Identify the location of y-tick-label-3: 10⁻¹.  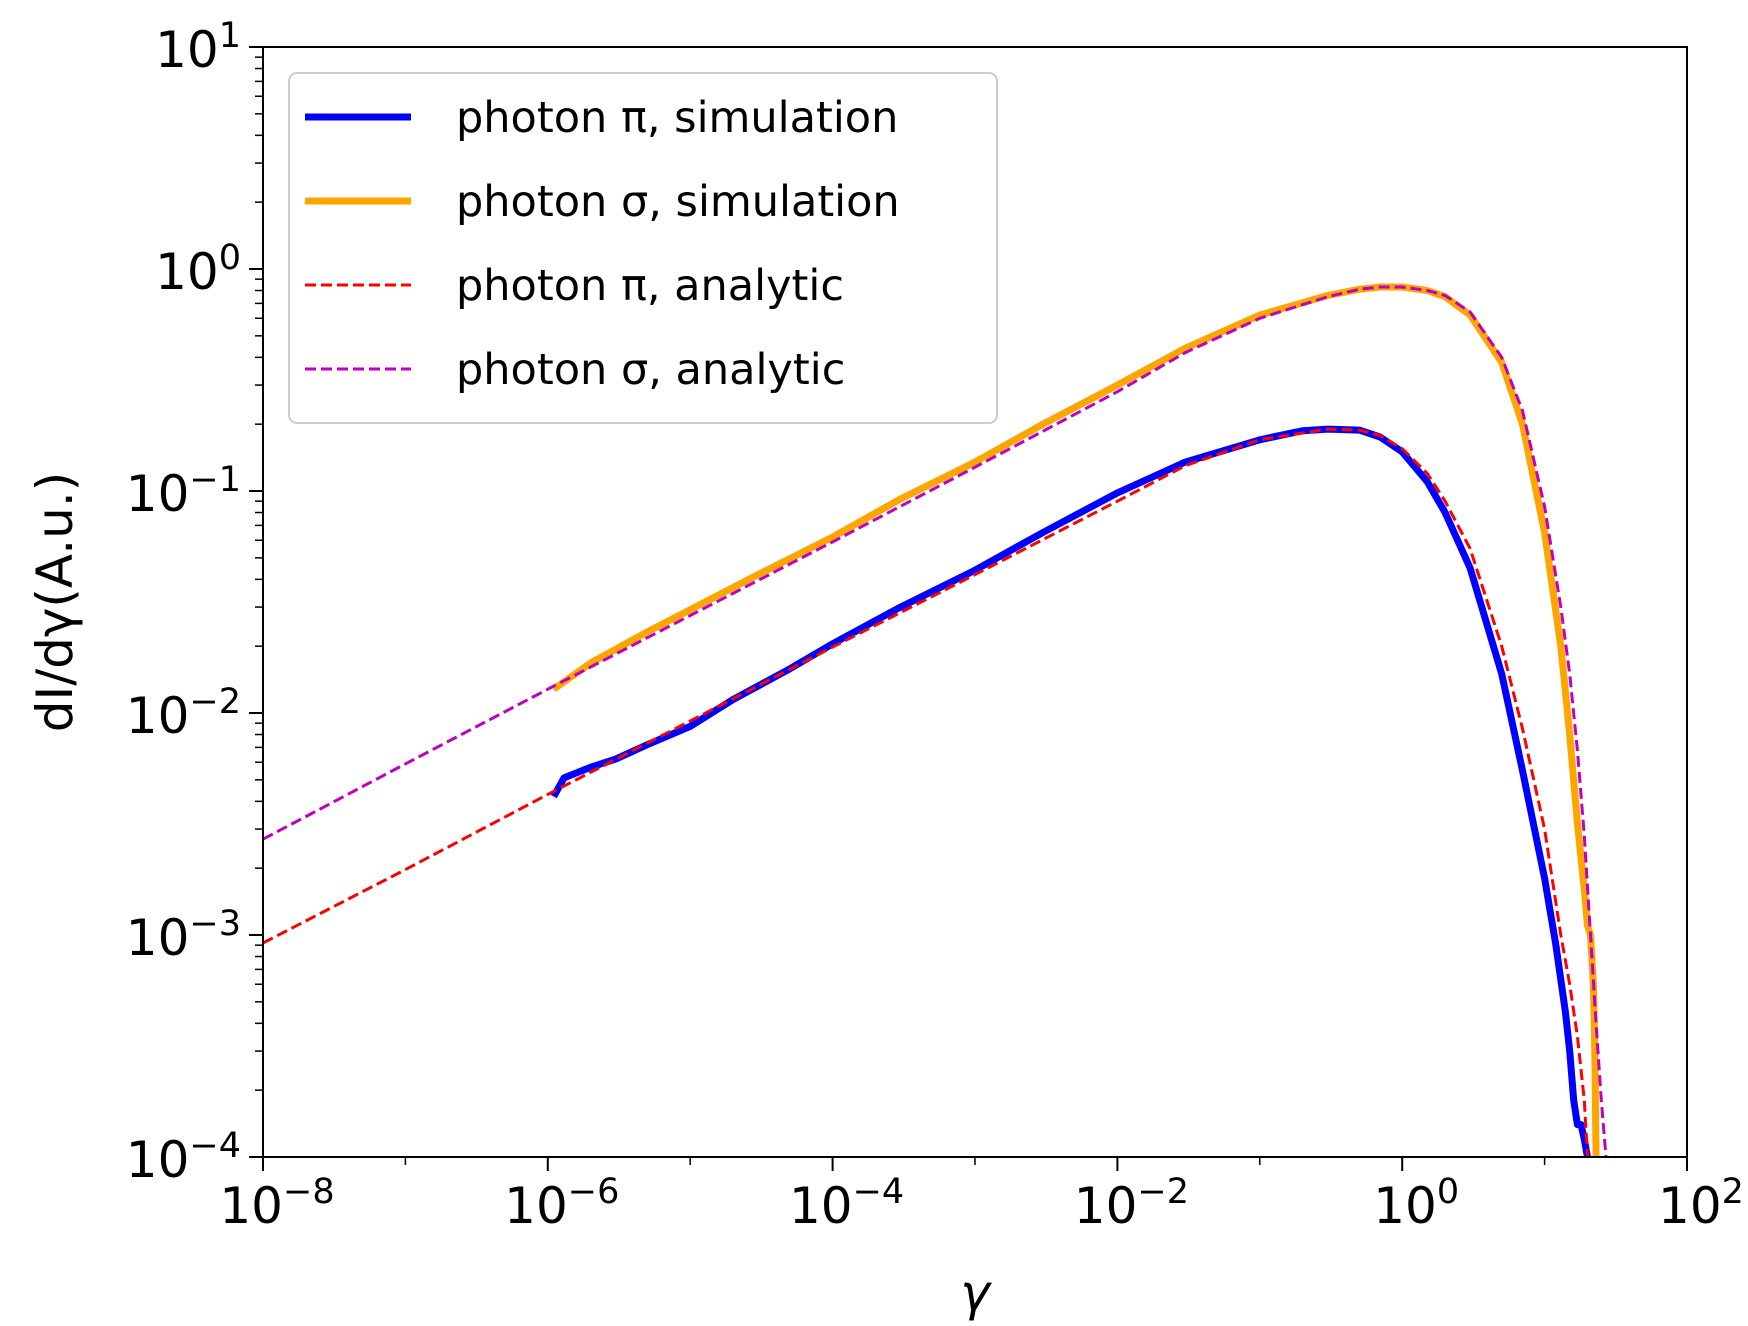
(183, 491).